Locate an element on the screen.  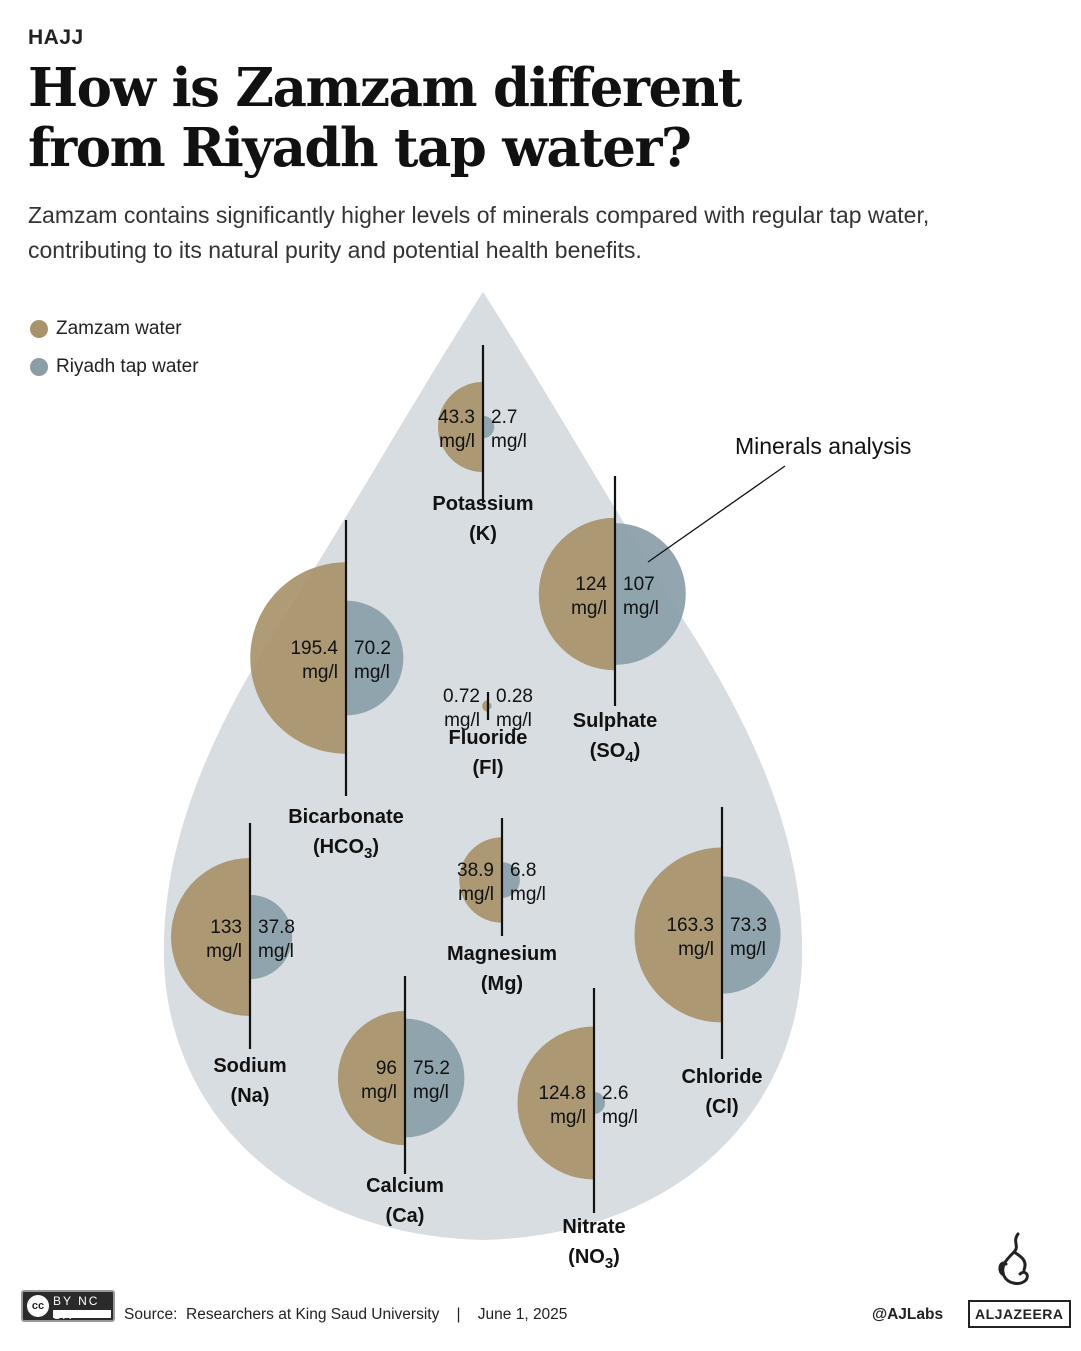
mineral-magnesium: 38.9 mg/l 6.8 mg/l Magnesium (Mg) is located at coordinates (502, 906).